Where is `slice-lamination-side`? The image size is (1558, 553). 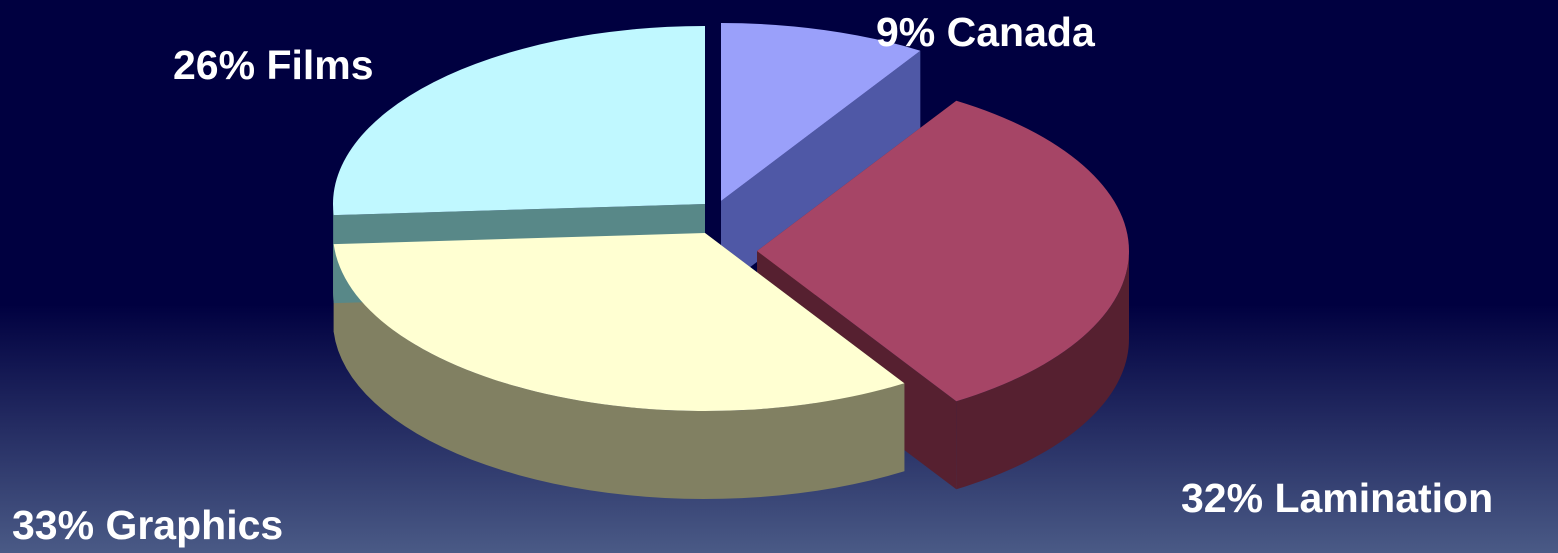
slice-lamination-side is located at coordinates (1042, 370).